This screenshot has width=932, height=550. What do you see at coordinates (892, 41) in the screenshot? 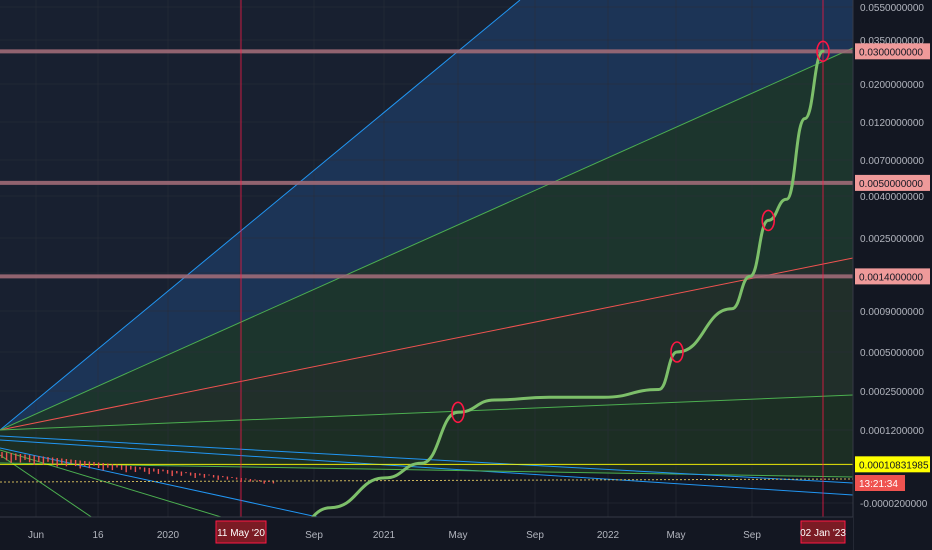
I see `price-tick-label: 0.0350000000` at bounding box center [892, 41].